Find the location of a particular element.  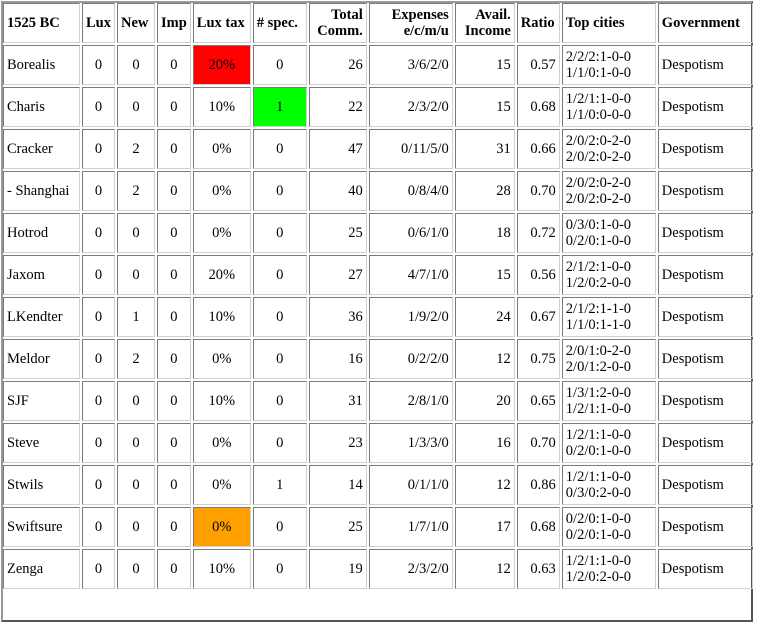

expenses-cell: 4/7/1/0 is located at coordinates (410, 275).